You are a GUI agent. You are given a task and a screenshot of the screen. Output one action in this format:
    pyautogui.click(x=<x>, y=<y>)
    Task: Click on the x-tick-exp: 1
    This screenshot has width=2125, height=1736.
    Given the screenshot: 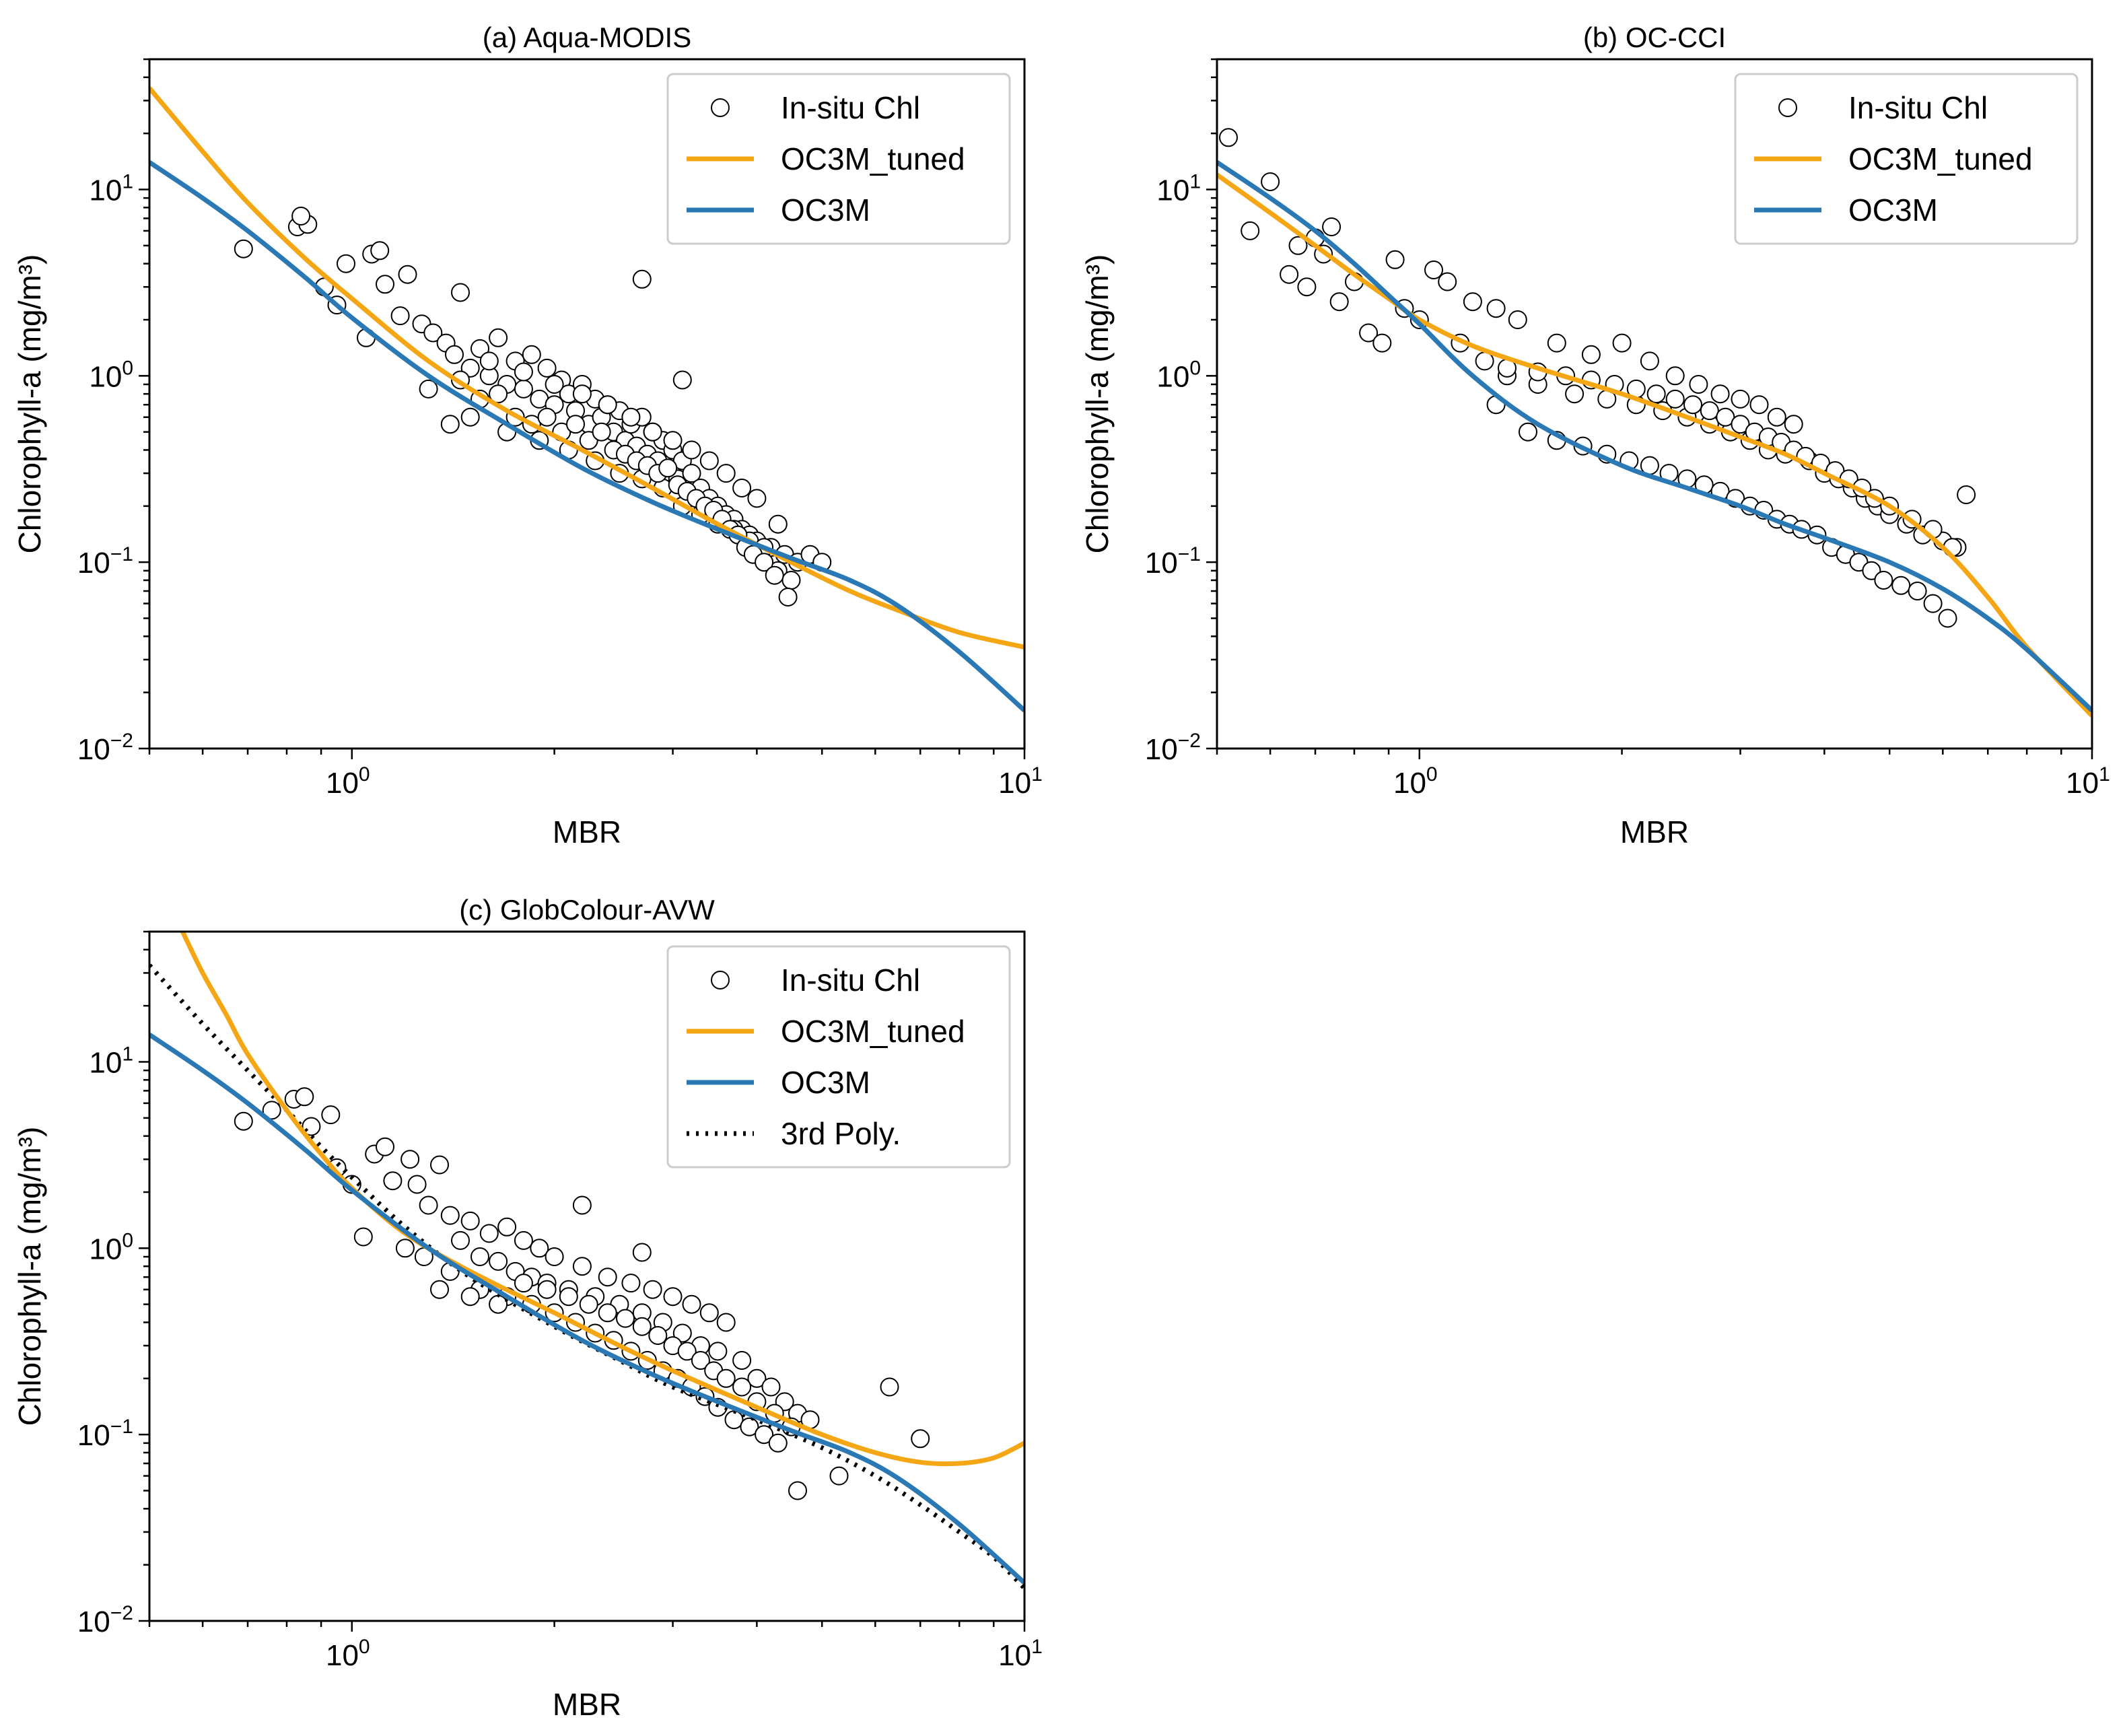 What is the action you would take?
    pyautogui.click(x=1037, y=1647)
    